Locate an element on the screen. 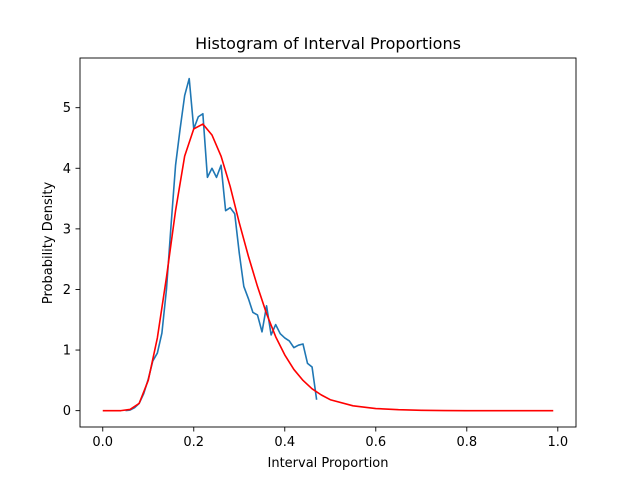 This screenshot has height=480, width=640. x-tick-label: 0.6 is located at coordinates (375, 442).